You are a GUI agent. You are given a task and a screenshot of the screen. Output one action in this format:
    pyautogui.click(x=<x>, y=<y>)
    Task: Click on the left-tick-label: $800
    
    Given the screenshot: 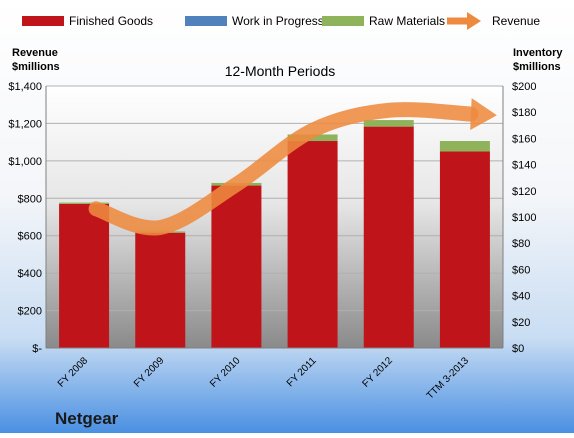 What is the action you would take?
    pyautogui.click(x=30, y=199)
    